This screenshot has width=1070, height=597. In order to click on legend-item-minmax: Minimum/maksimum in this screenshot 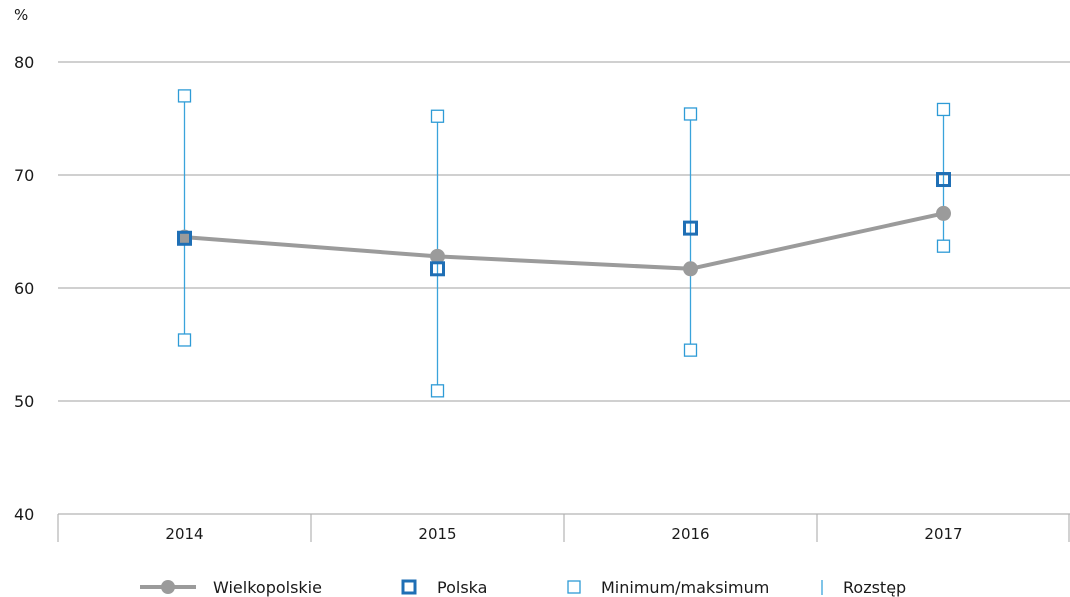, I will do `click(668, 587)`.